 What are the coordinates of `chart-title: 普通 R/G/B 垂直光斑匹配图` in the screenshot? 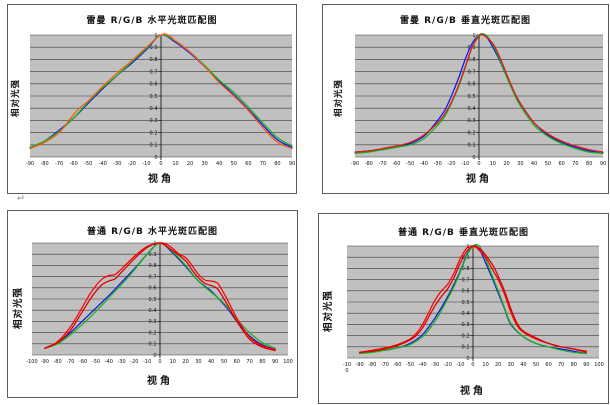 It's located at (463, 233).